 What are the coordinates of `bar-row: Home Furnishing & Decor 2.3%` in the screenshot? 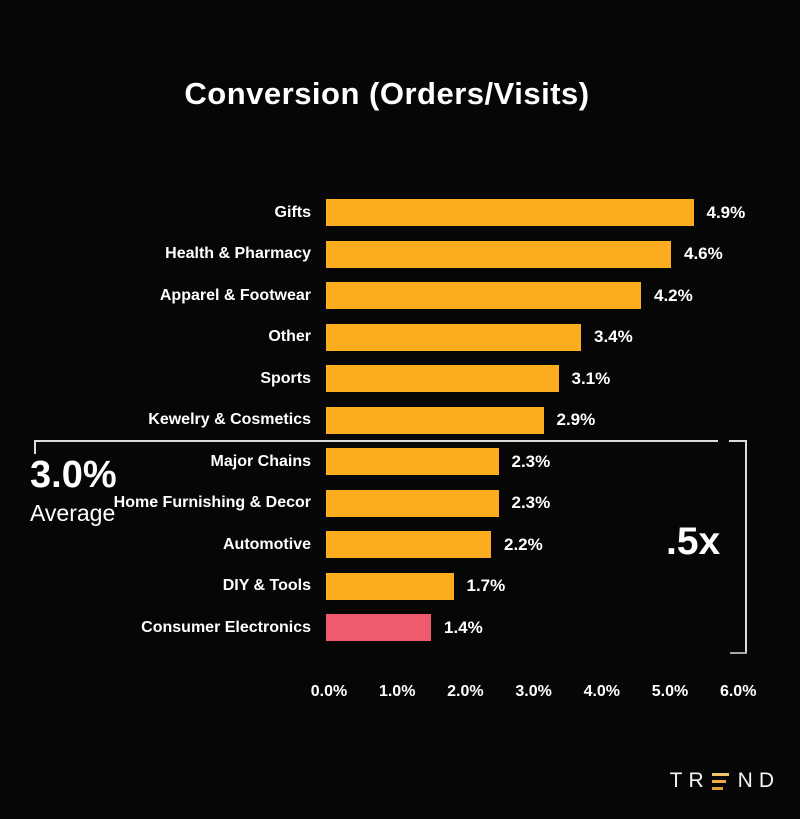 It's located at (400, 504).